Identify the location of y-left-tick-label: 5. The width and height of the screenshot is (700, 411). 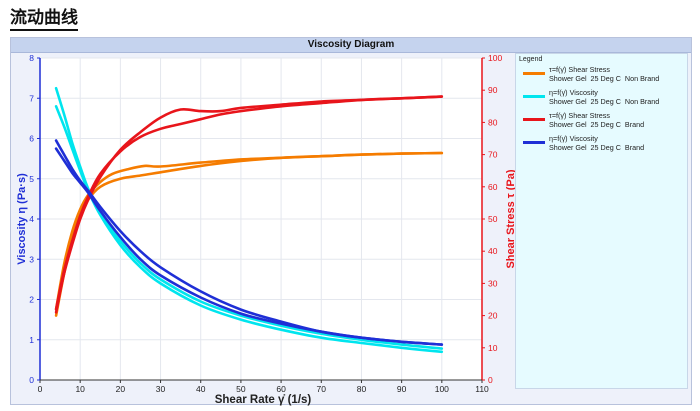
(31, 179).